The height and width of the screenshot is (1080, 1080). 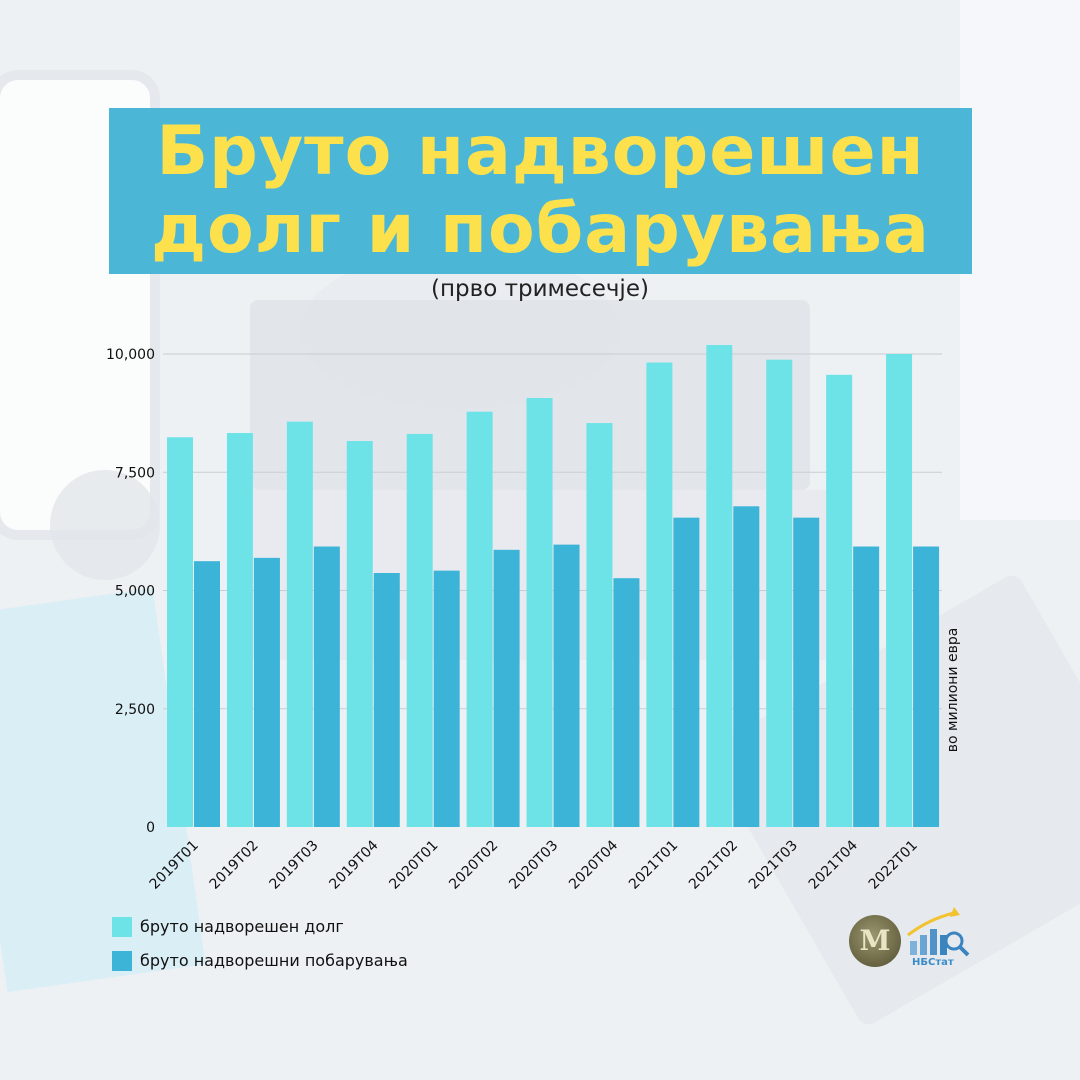 I want to click on x-tick-label: 2021Т02, so click(x=713, y=865).